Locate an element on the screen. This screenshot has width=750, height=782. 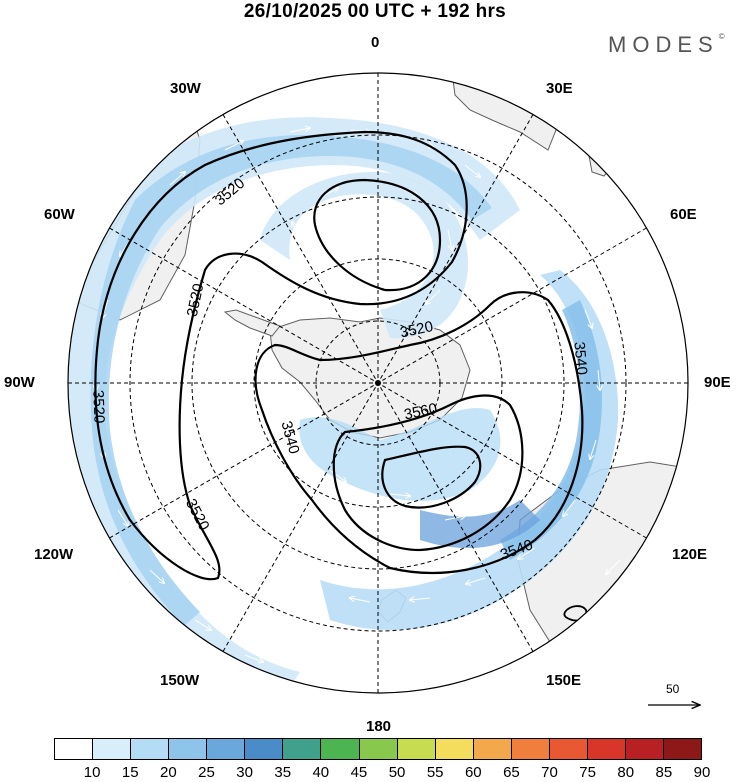
jet-east-band-core is located at coordinates (551, 430).